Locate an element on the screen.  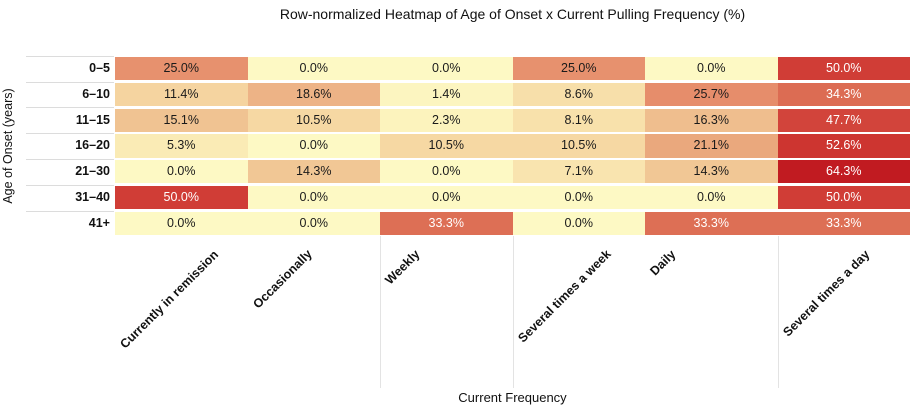
heatmap-cell: 1.4% is located at coordinates (446, 94).